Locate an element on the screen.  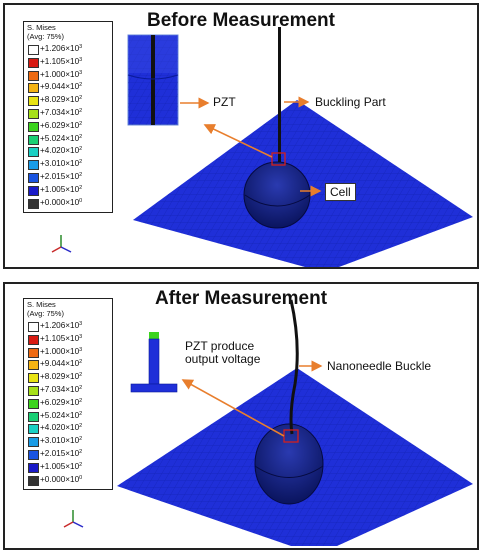
cell-label: Cell is located at coordinates (340, 192).